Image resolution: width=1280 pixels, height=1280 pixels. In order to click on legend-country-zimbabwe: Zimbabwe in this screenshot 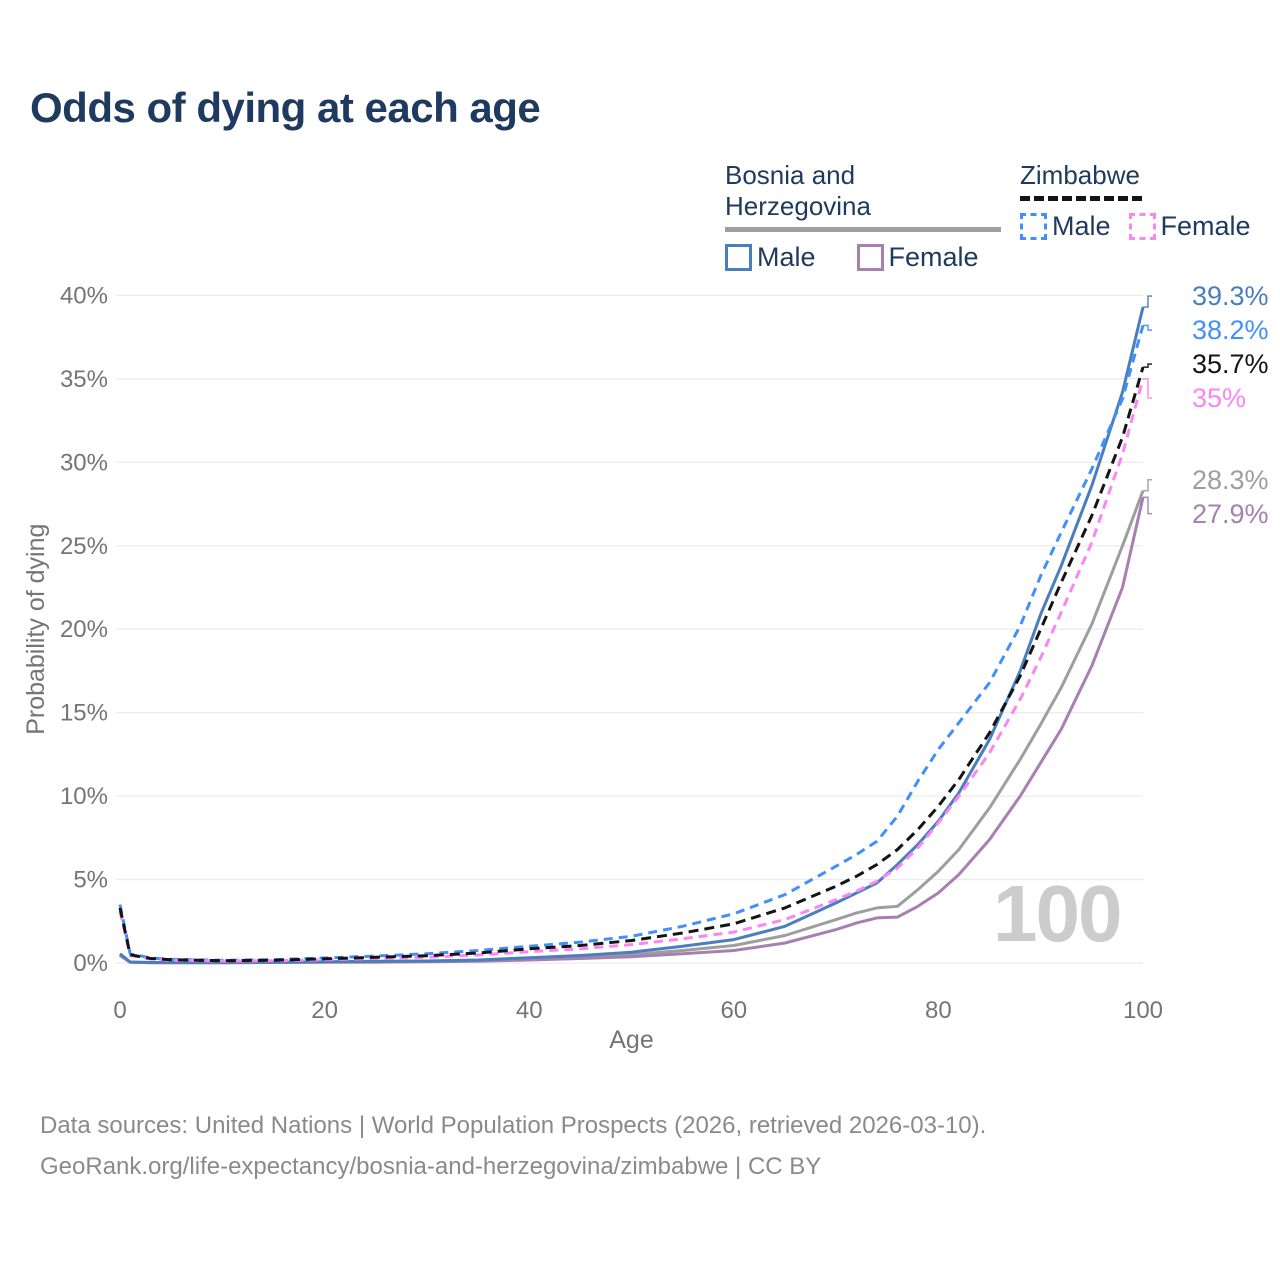, I will do `click(1081, 180)`.